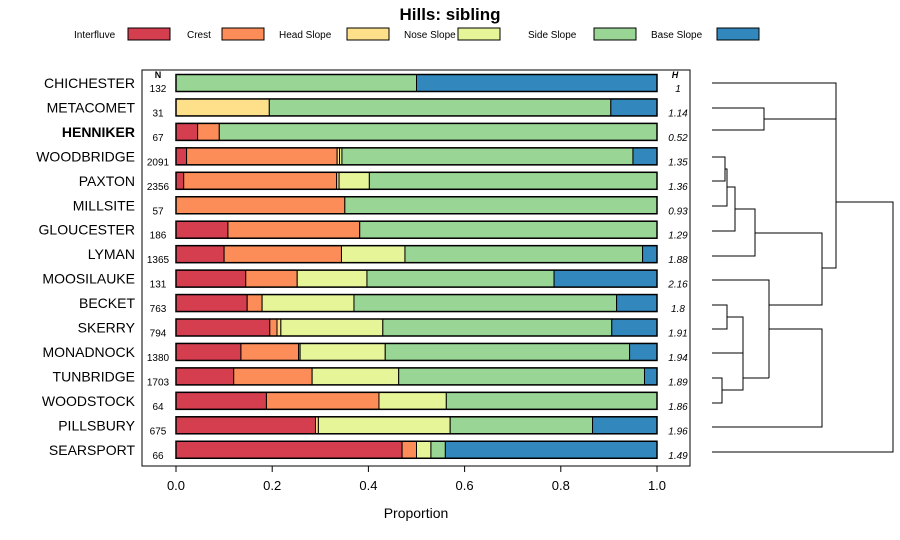  Describe the element at coordinates (88, 352) in the screenshot. I see `row-label: MONADNOCK` at that location.